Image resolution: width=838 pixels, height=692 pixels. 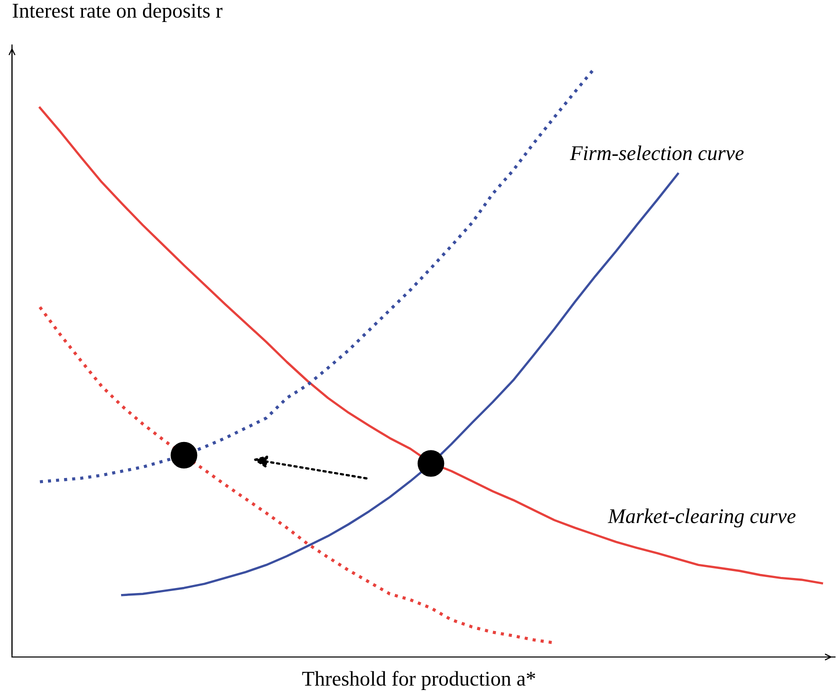 I want to click on y-axis-title: Interest rate on deposits r, so click(x=117, y=12).